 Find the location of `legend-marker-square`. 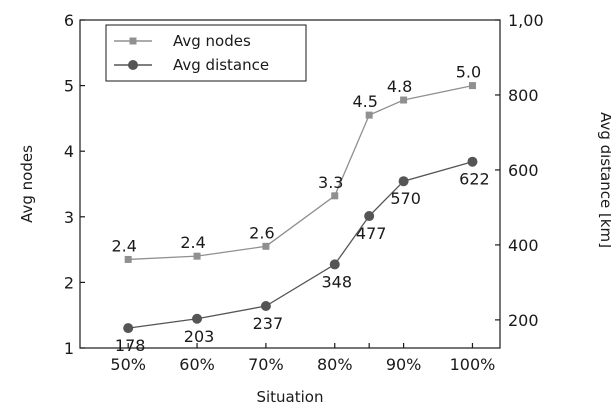

legend-marker-square is located at coordinates (133, 41).